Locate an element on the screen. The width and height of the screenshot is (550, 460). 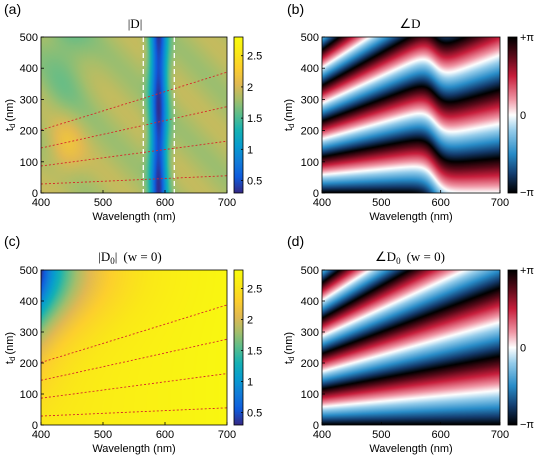
panel-c-colorbar-ticks: 0.5 1 1.5 2 2.5 is located at coordinates (251, 352).